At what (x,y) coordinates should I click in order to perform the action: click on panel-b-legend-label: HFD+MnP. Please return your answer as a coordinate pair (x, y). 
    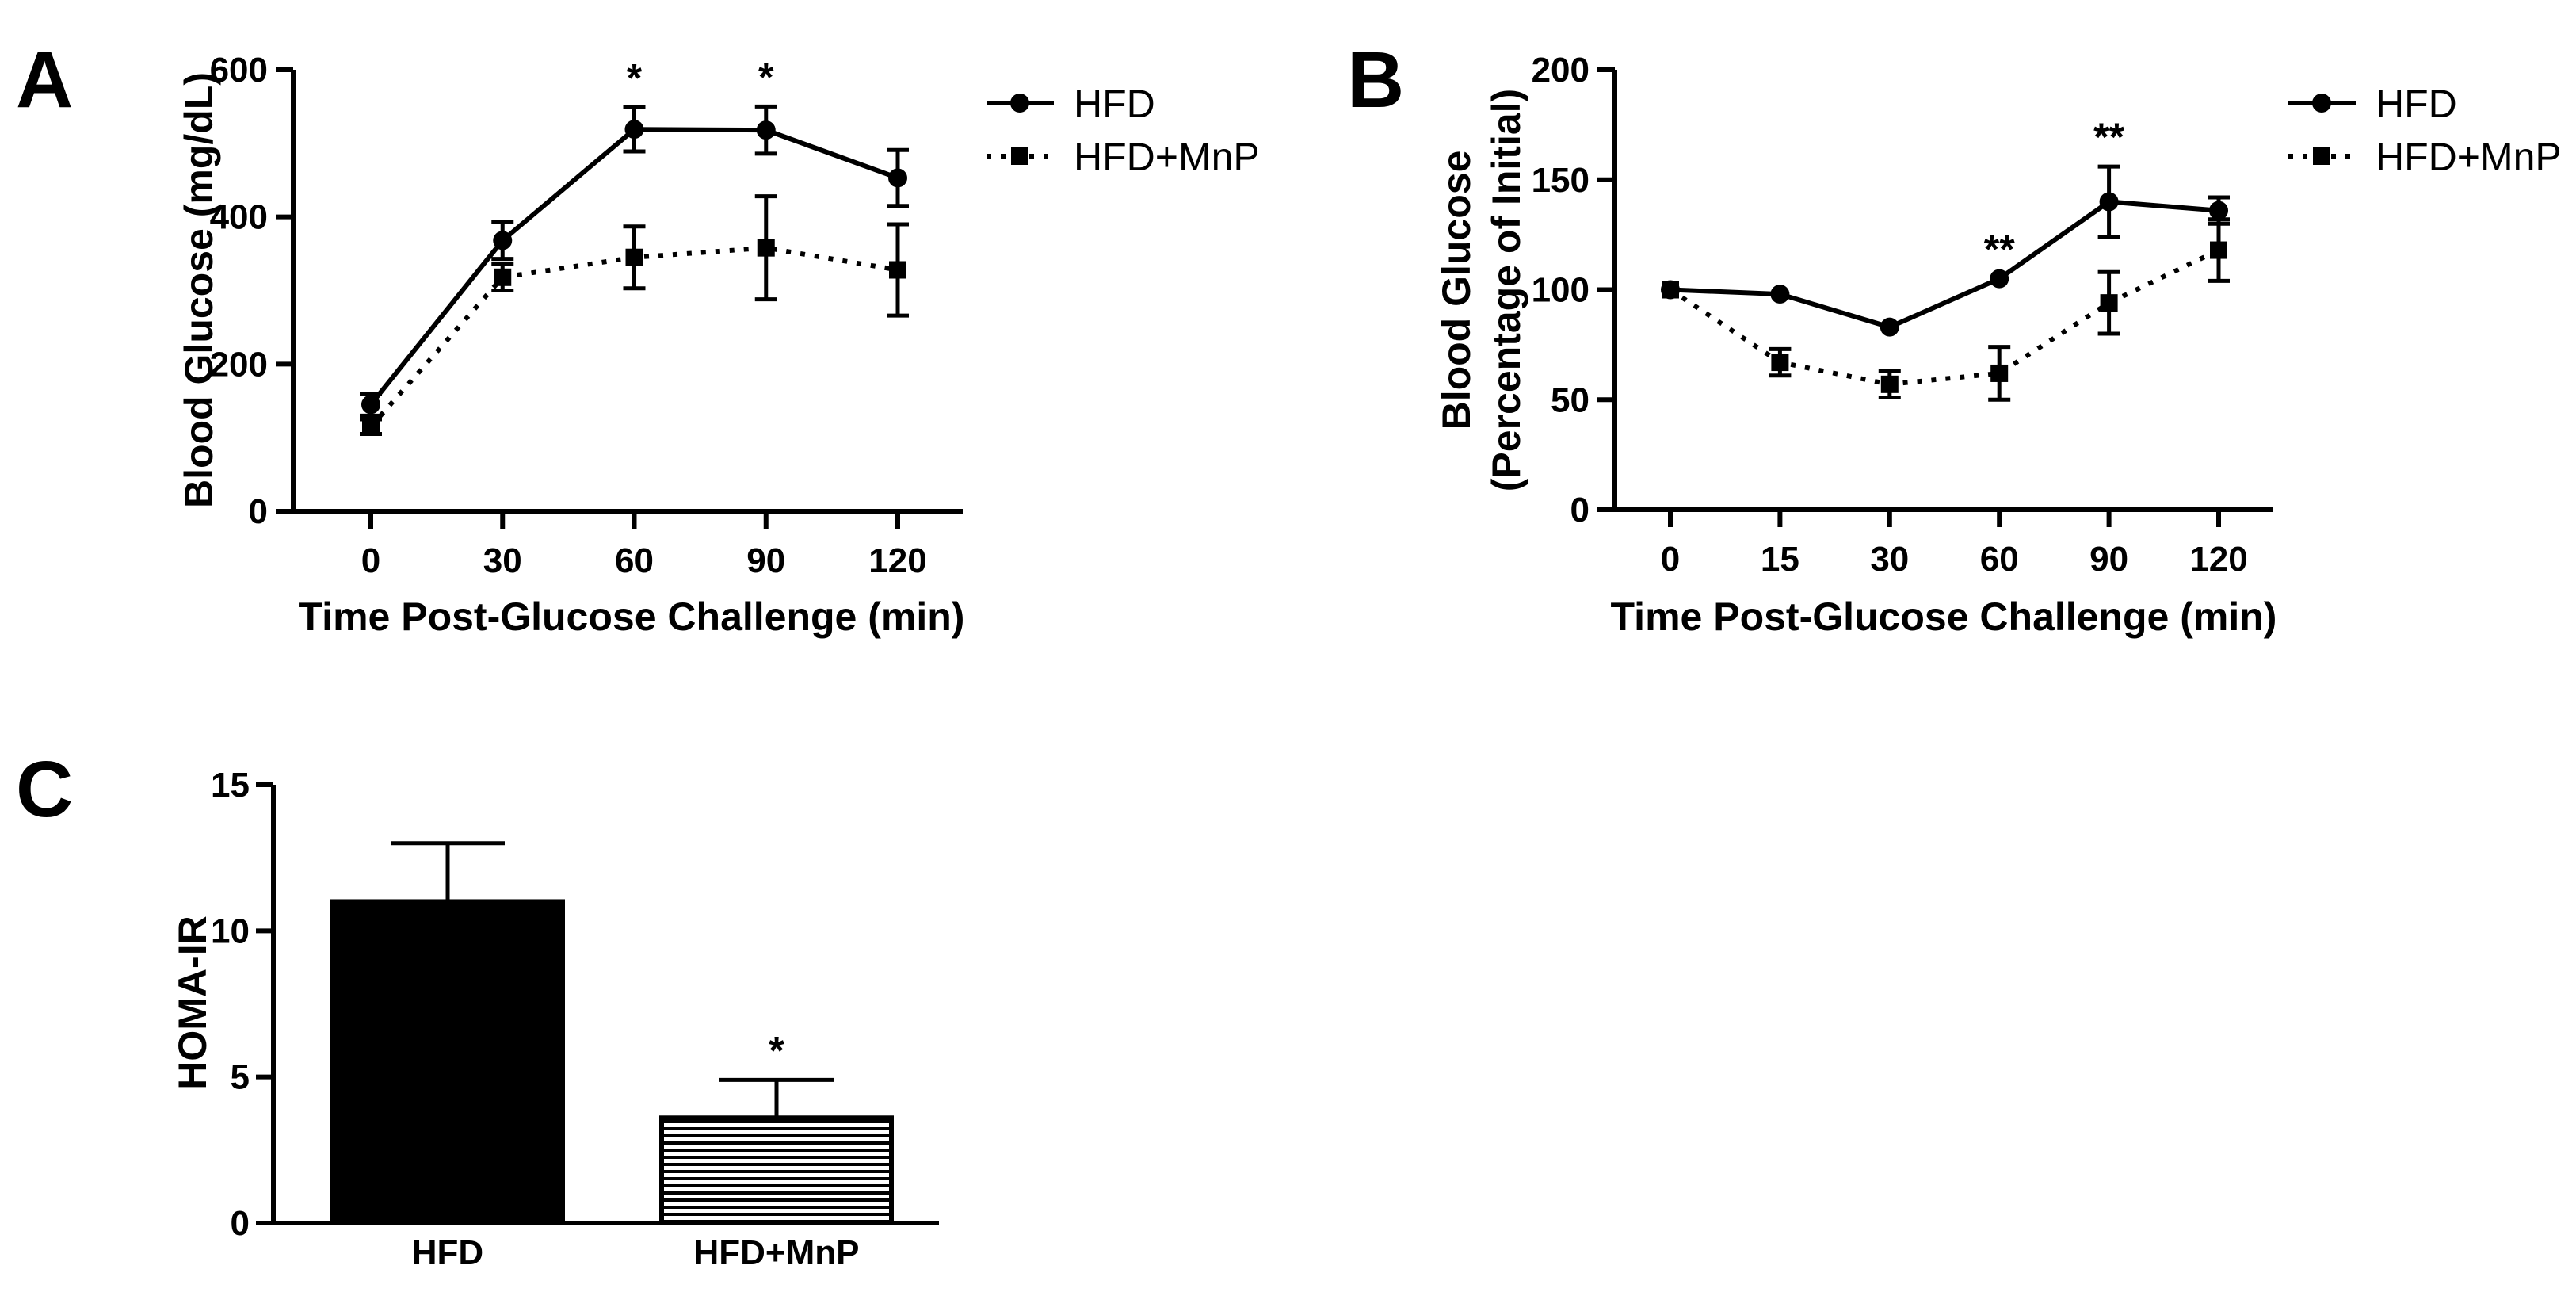
    Looking at the image, I should click on (2469, 157).